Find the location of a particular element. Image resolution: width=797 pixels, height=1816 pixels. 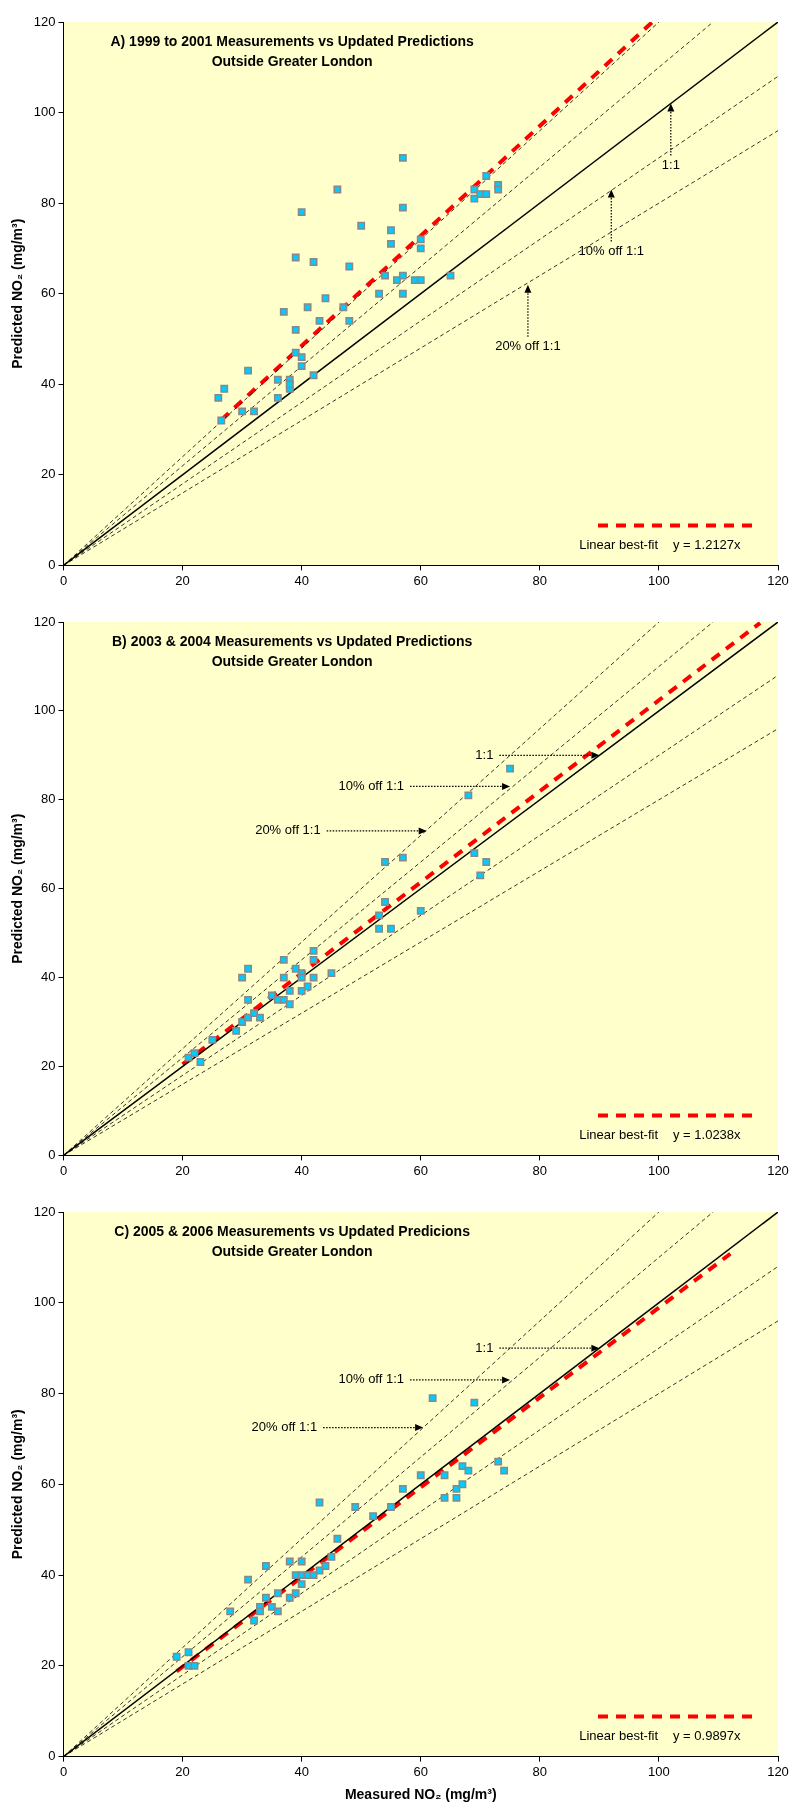

text: A) 1999 to 2001 Measurements vs Updated Predictions is located at coordinates (292, 40).